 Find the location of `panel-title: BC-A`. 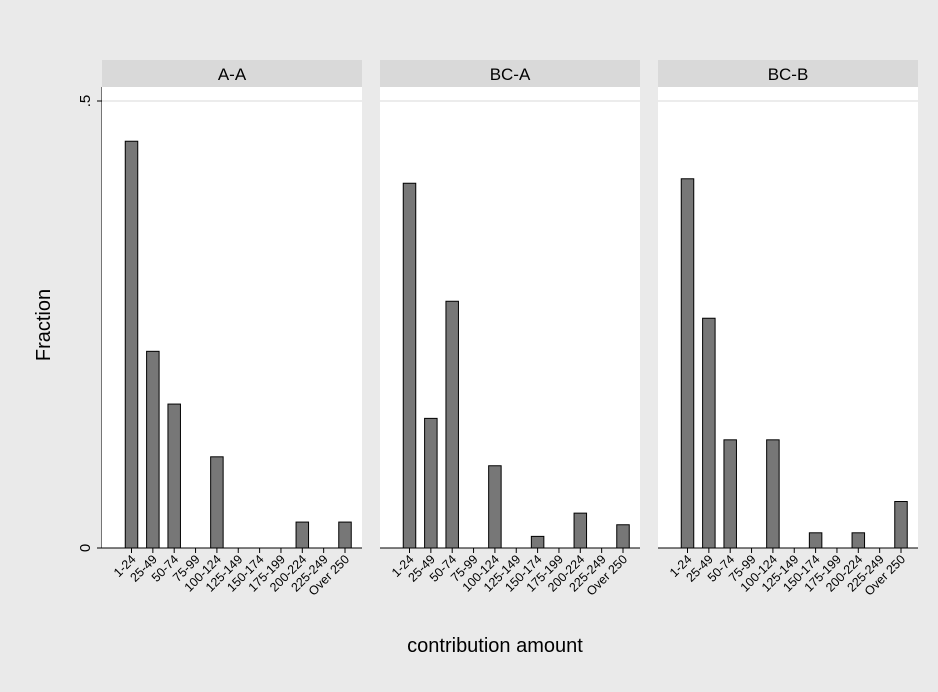

panel-title: BC-A is located at coordinates (510, 74).